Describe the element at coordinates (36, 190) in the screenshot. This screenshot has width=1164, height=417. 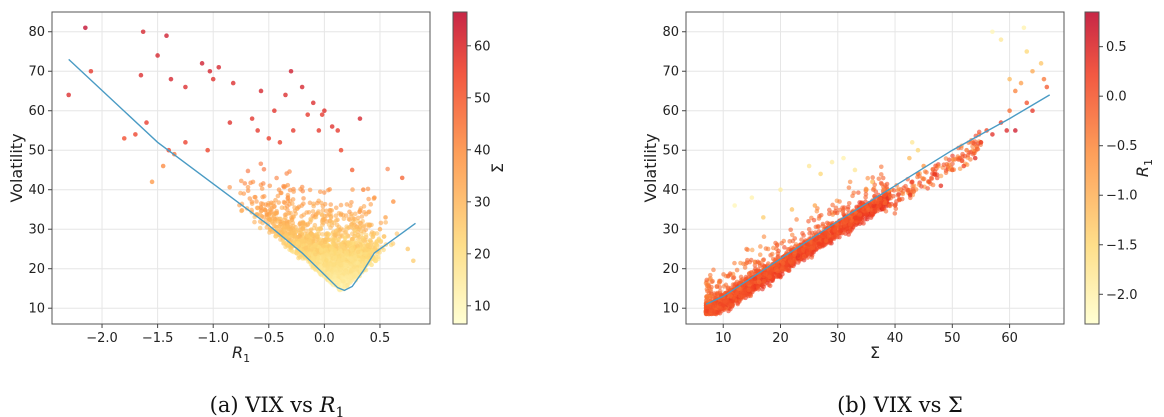
I see `a-ytick-label: 40` at that location.